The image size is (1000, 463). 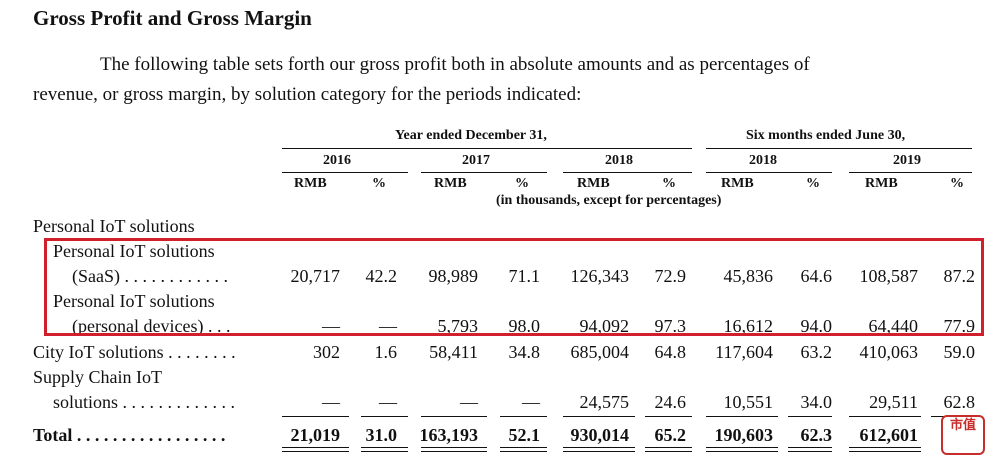 What do you see at coordinates (744, 352) in the screenshot?
I see `table-cell: 117,604` at bounding box center [744, 352].